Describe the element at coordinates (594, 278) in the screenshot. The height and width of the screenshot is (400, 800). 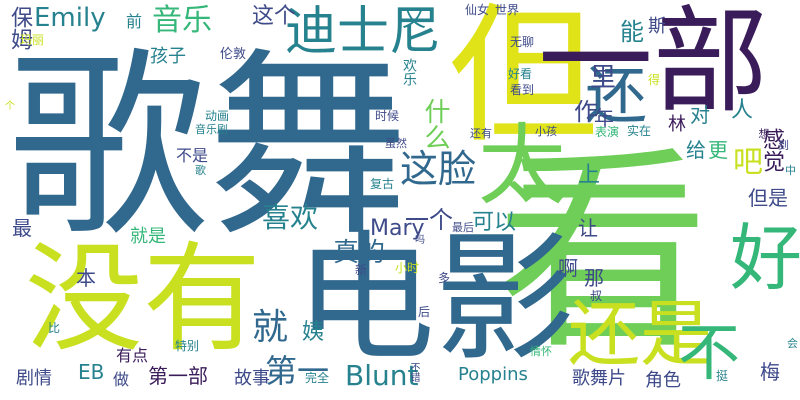
I see `cloud-word: 那` at that location.